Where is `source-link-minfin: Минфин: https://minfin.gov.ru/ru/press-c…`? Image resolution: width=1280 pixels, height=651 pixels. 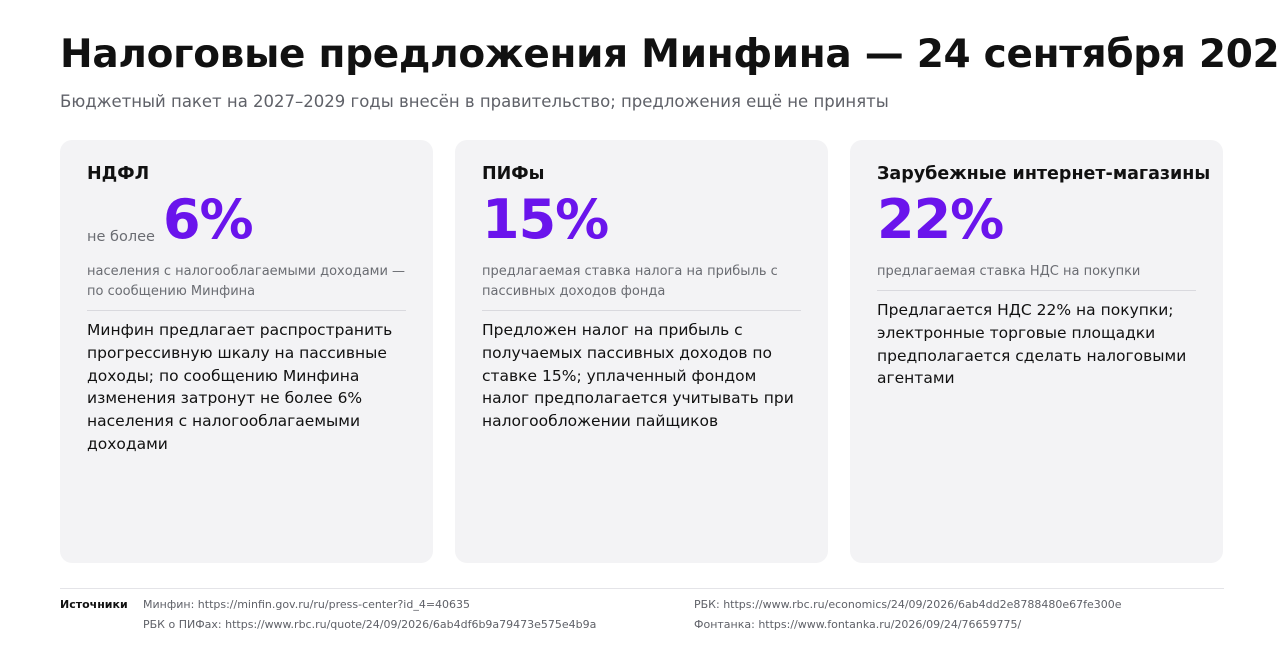
source-link-minfin: Минфин: https://minfin.gov.ru/ru/press-c… is located at coordinates (307, 604).